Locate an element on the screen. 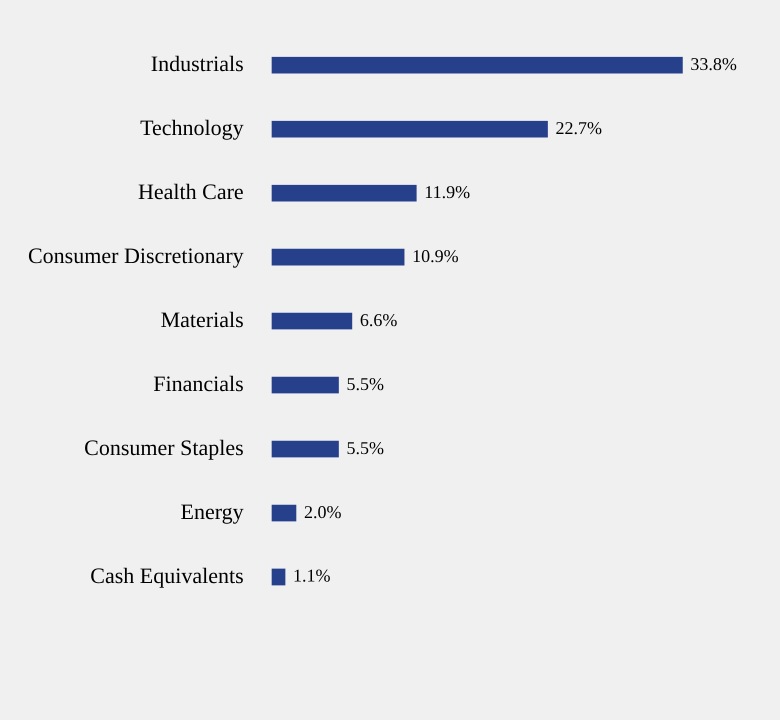 The width and height of the screenshot is (780, 720). y-tick-label: Energy is located at coordinates (212, 511).